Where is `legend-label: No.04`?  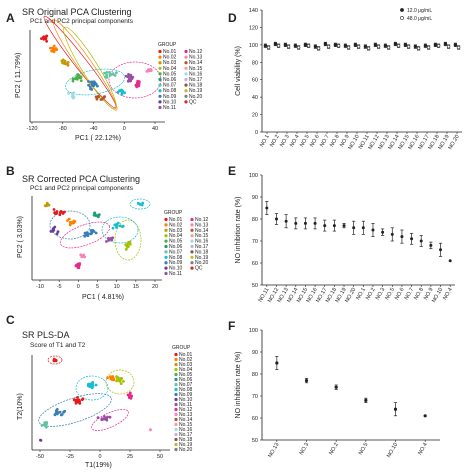 legend-label: No.04 is located at coordinates (170, 69).